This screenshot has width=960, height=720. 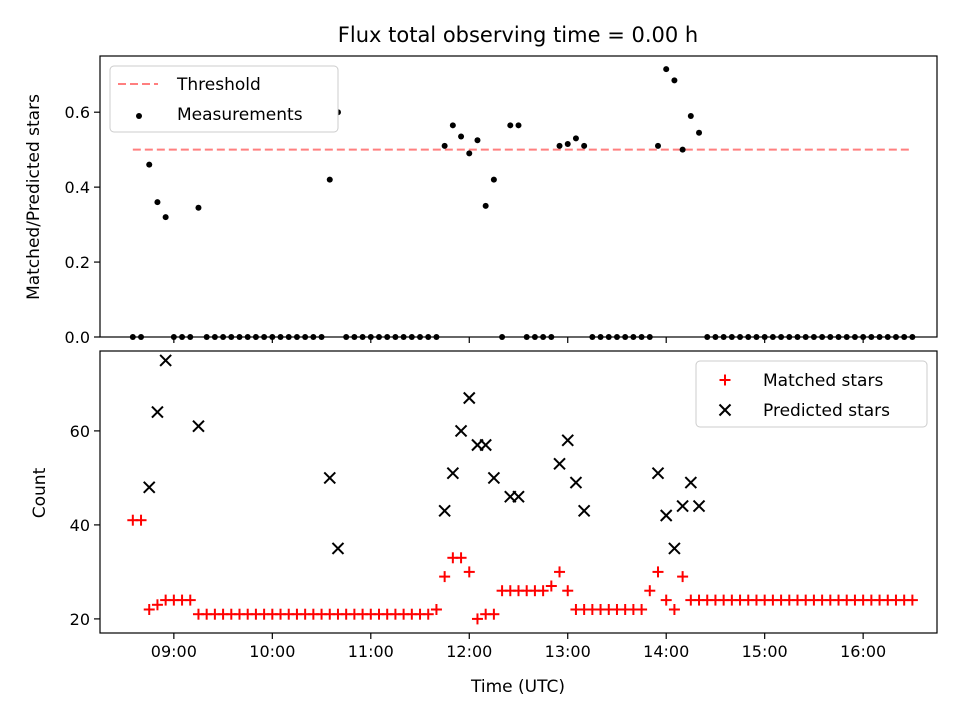 I want to click on chart-title: Flux total observing time = 0.00 h, so click(x=518, y=35).